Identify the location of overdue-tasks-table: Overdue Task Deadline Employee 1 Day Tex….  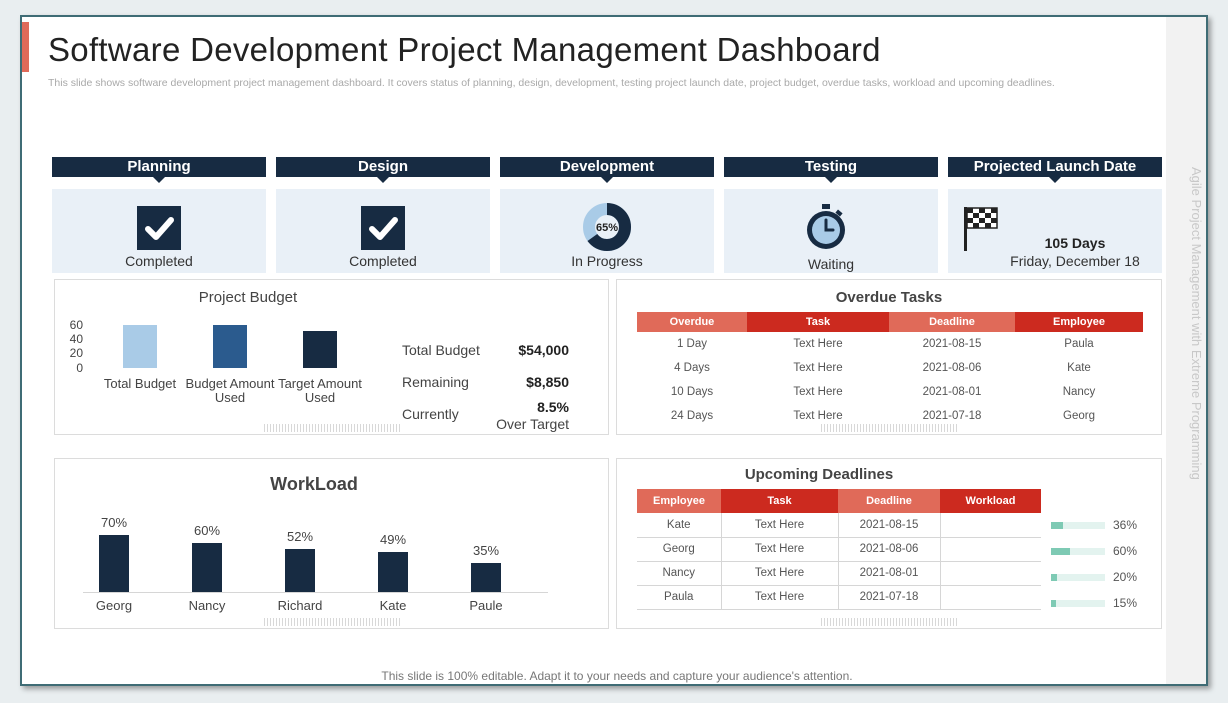
(890, 370).